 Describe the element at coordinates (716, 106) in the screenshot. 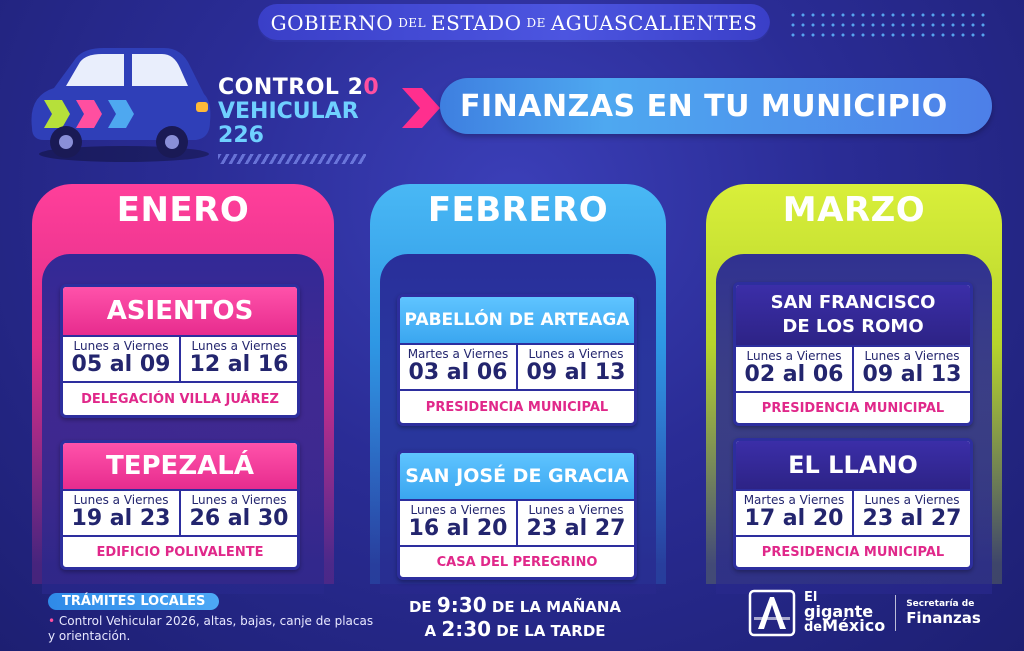

I see `page-title: FINANZAS EN TU MUNICIPIO` at that location.